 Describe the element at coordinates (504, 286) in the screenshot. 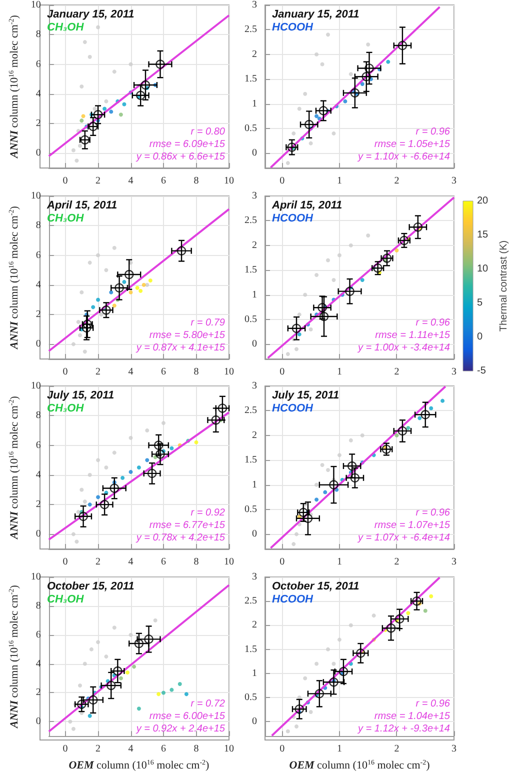

I see `color-bar-title: Thermal contrast (K)` at that location.